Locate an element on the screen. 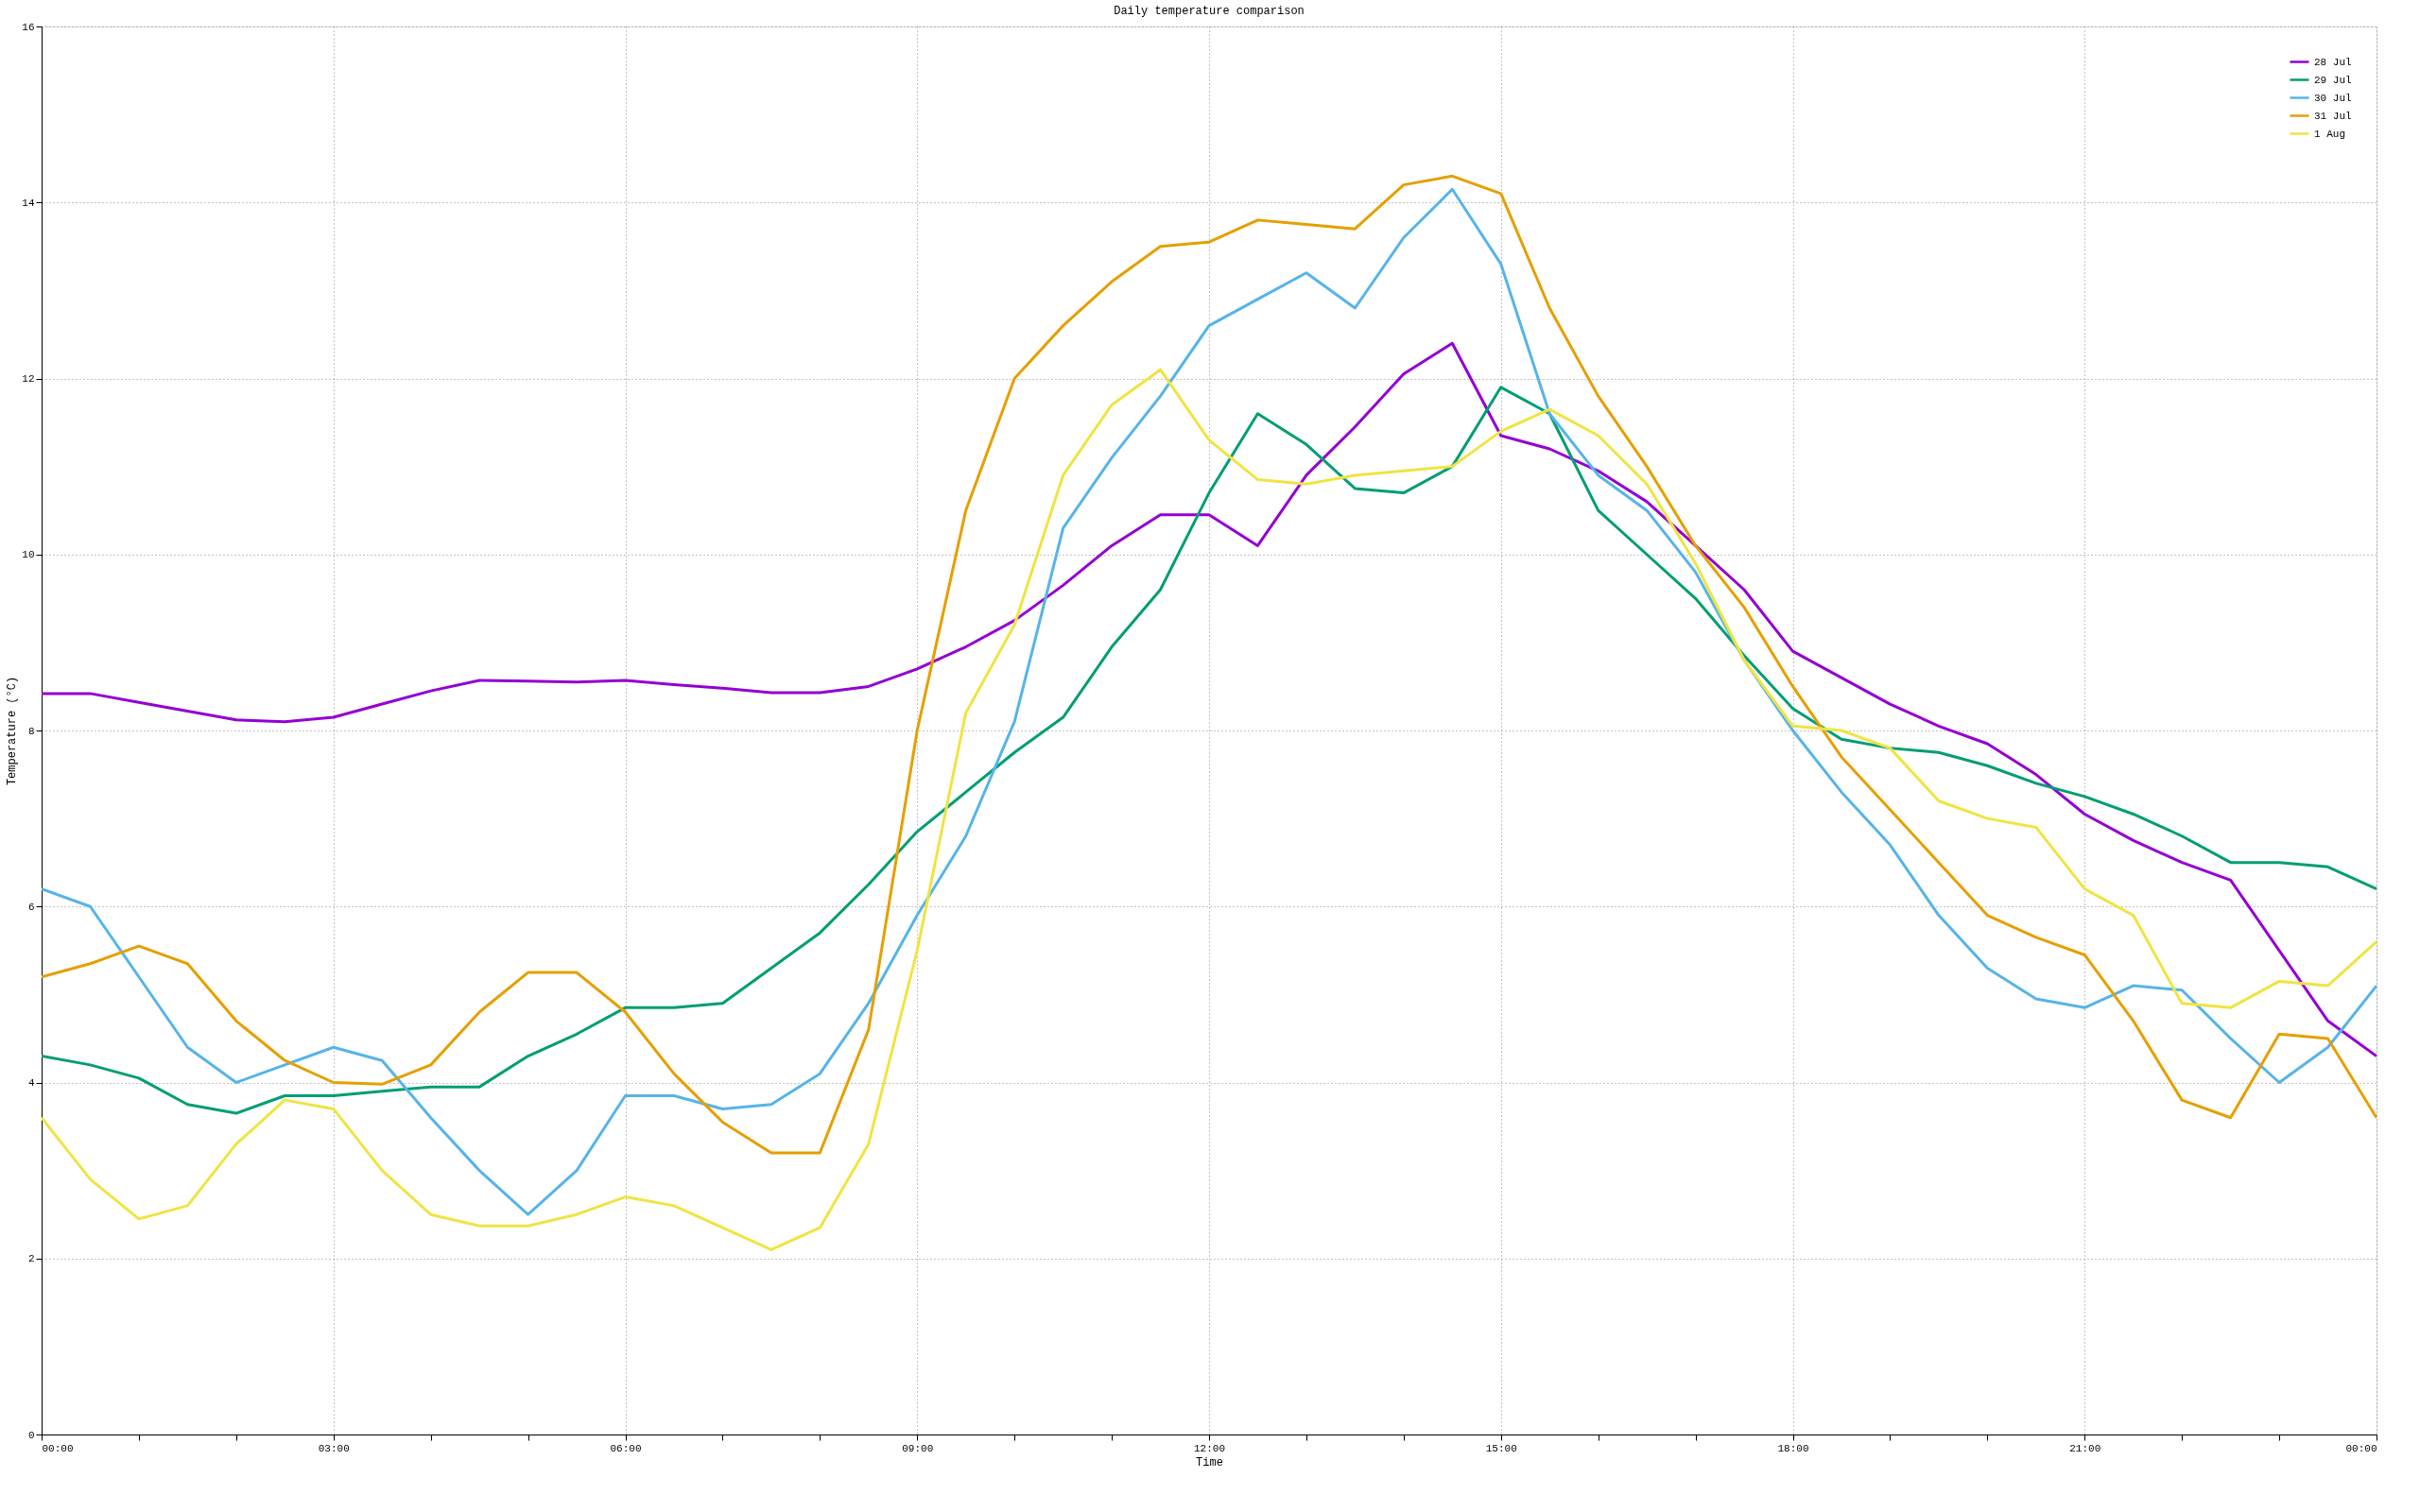 The height and width of the screenshot is (1512, 2420). x-tick-label: 15:00 is located at coordinates (1501, 1448).